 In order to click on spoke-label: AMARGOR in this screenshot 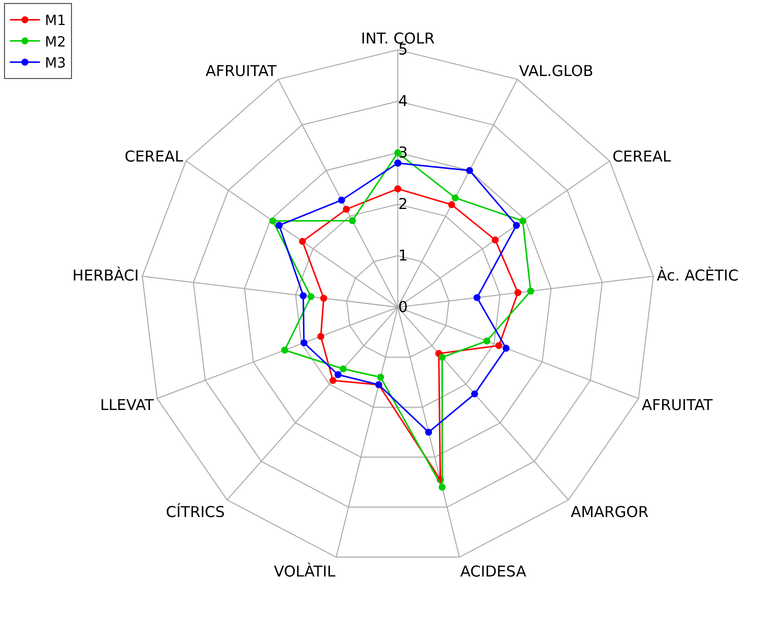, I will do `click(609, 512)`.